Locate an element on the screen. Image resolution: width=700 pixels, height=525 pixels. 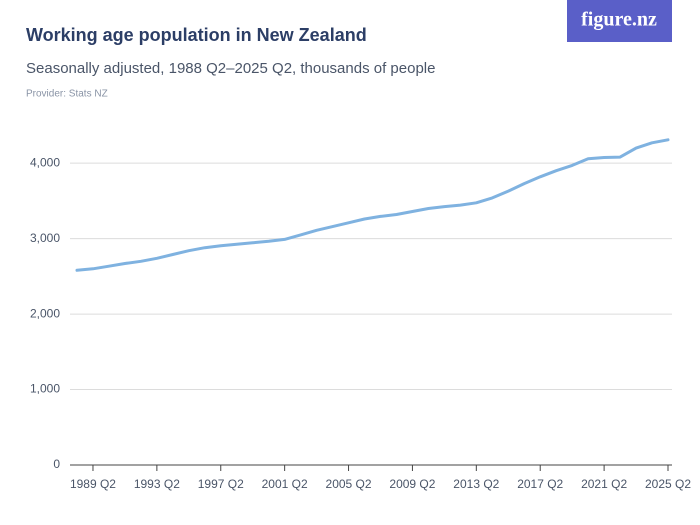
x-tick-label: 2017 Q2 is located at coordinates (540, 484).